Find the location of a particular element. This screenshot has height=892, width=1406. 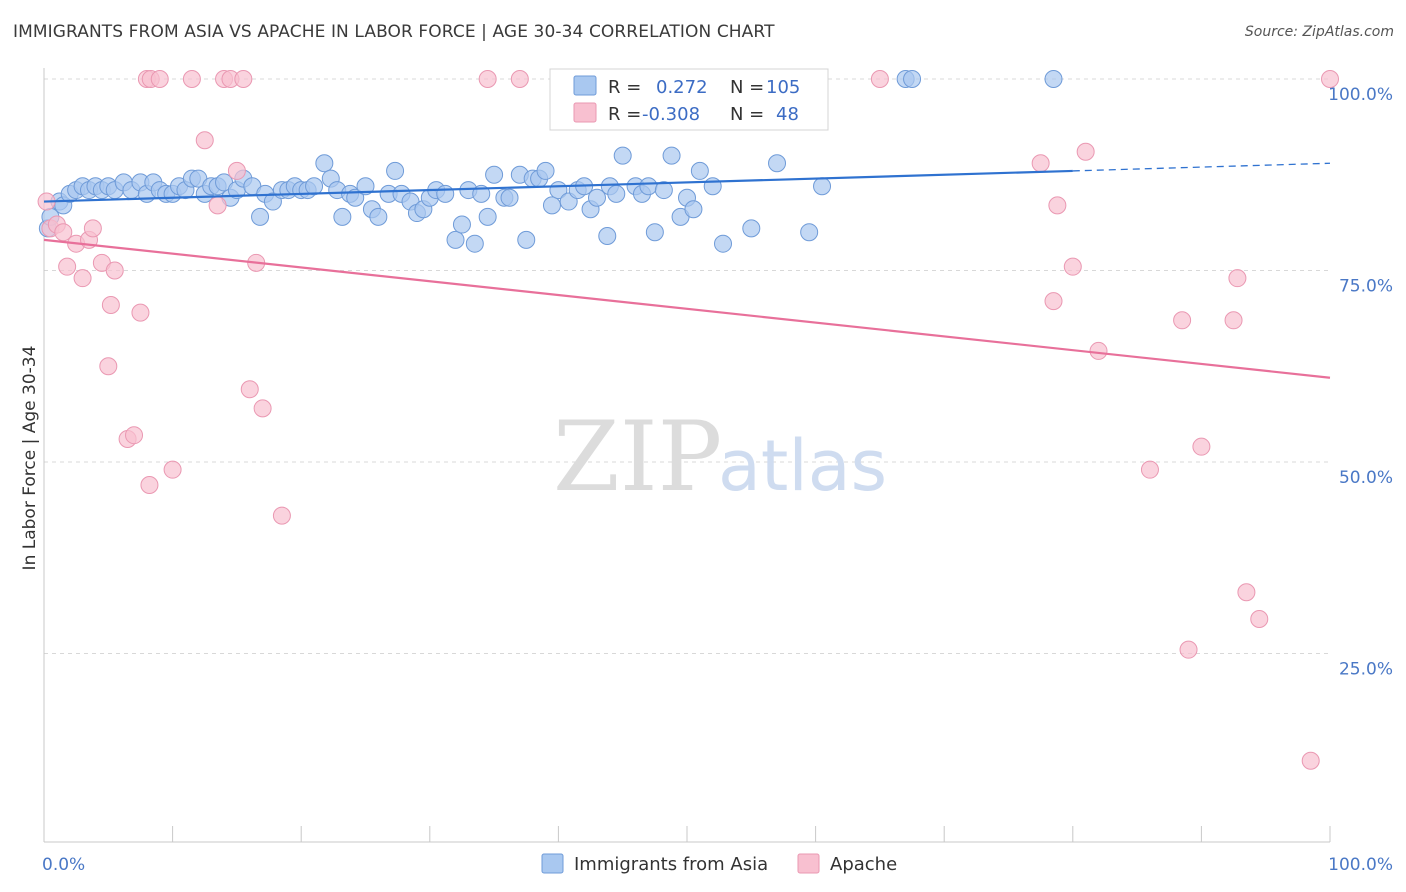

legend-r-value-pink: -0.308 is located at coordinates (671, 114).